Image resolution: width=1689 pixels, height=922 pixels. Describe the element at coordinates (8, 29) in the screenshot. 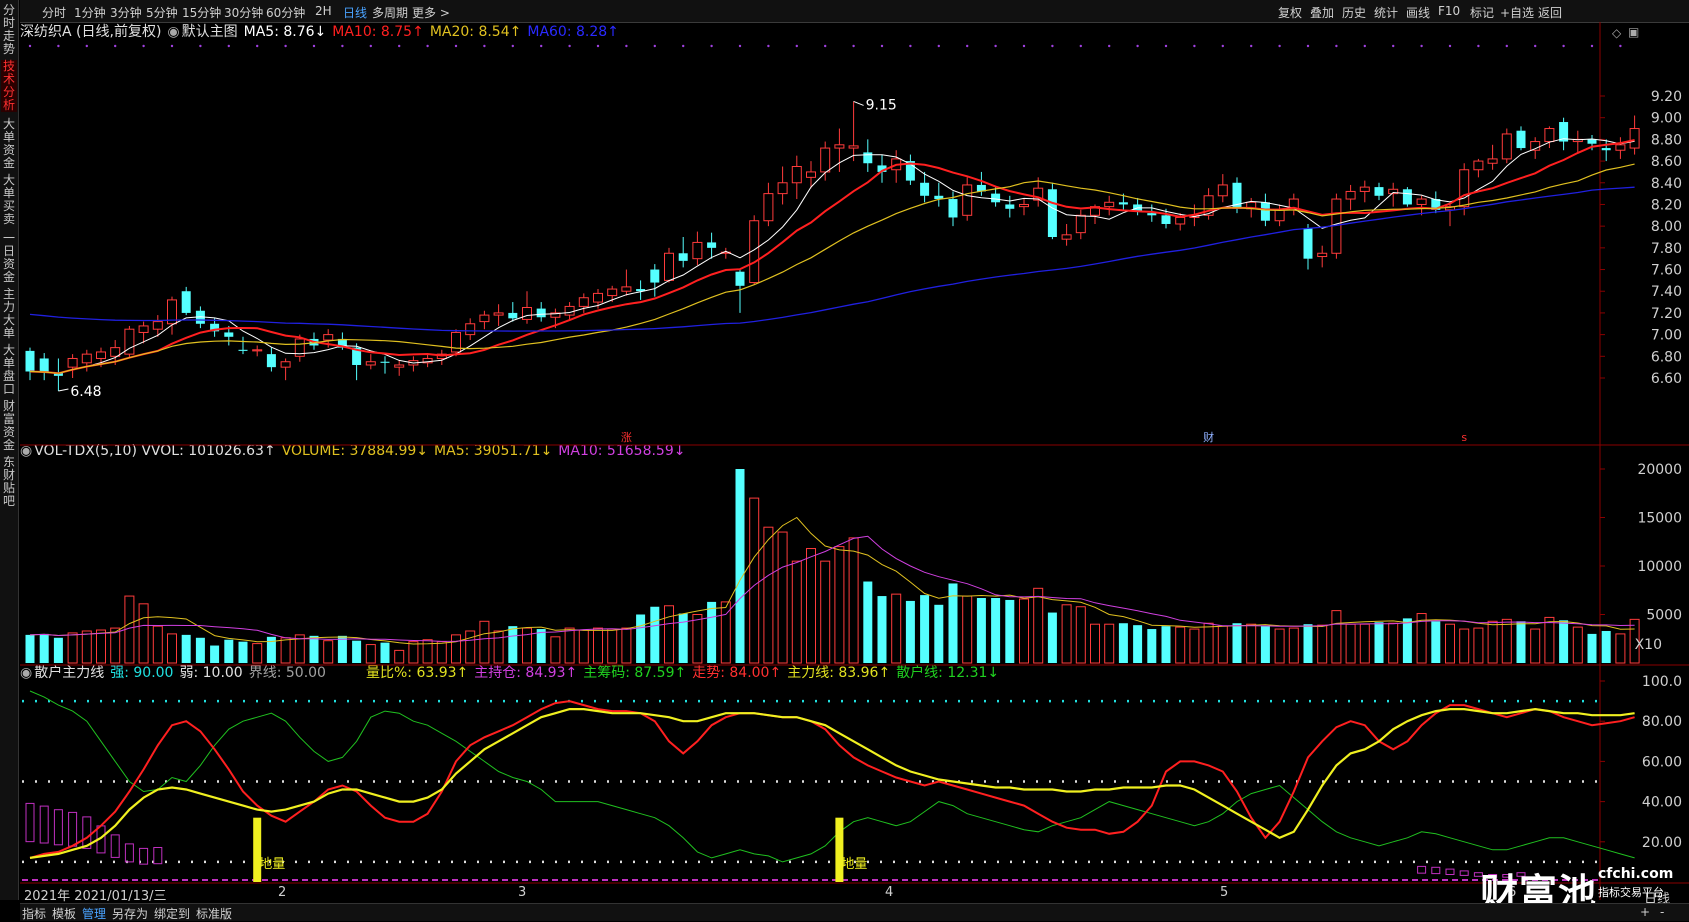

I see `left-tab-fenshi: 分时走势` at that location.